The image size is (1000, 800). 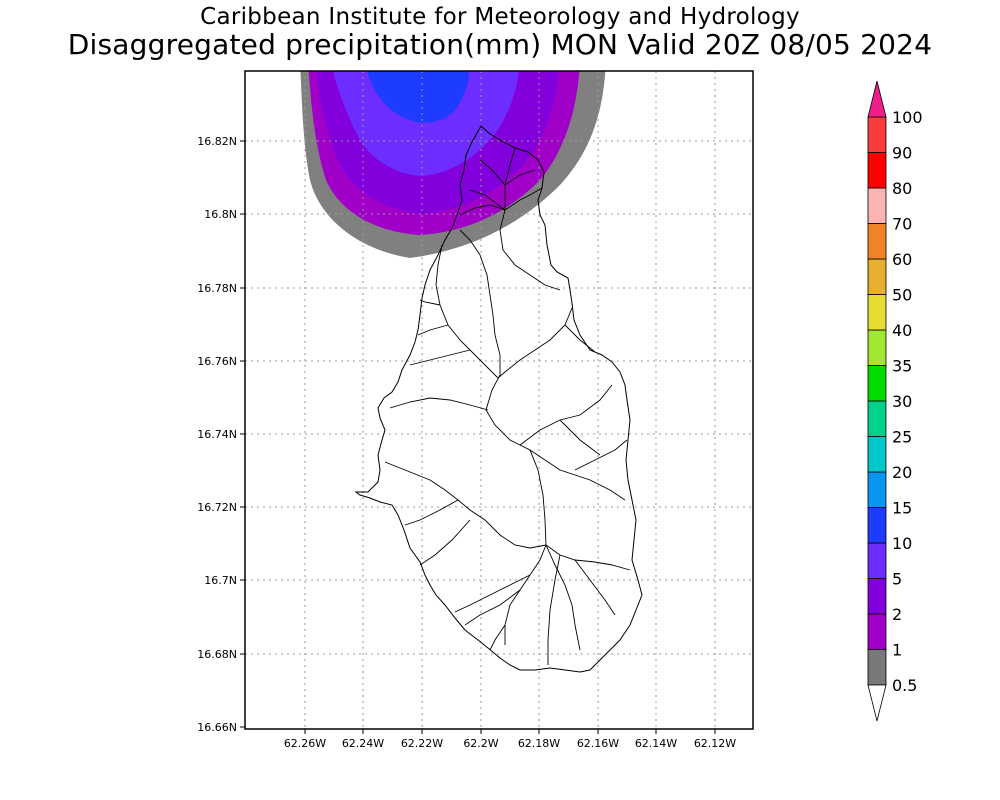 I want to click on colorbar-top-arrow, so click(x=877, y=99).